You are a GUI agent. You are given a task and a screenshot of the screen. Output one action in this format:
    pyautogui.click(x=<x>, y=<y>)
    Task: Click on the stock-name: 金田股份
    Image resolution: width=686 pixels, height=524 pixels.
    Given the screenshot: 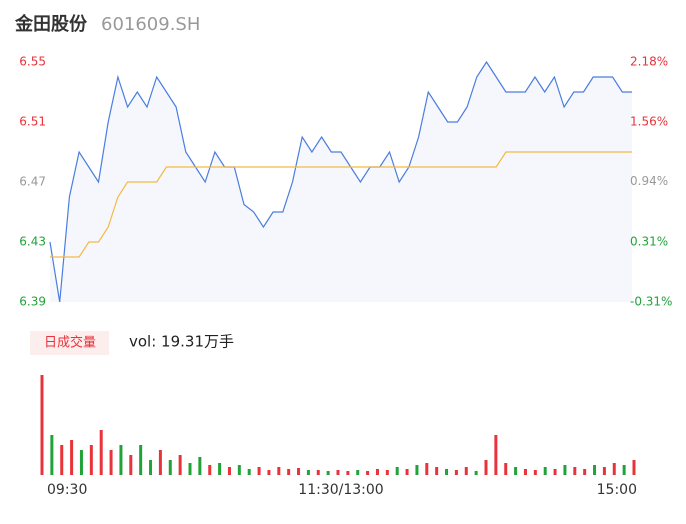 What is the action you would take?
    pyautogui.click(x=51, y=24)
    